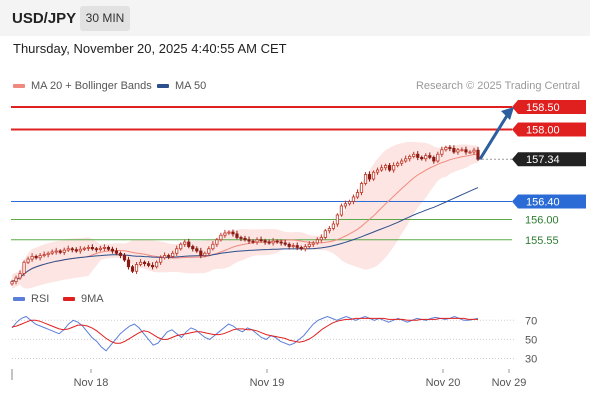 This screenshot has width=590, height=400. Describe the element at coordinates (105, 18) in the screenshot. I see `interval-button: 30 MIN` at that location.